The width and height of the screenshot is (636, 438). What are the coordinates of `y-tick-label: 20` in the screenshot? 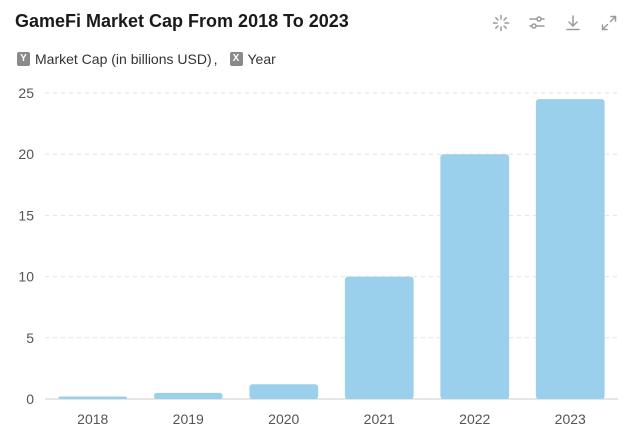 It's located at (26, 154).